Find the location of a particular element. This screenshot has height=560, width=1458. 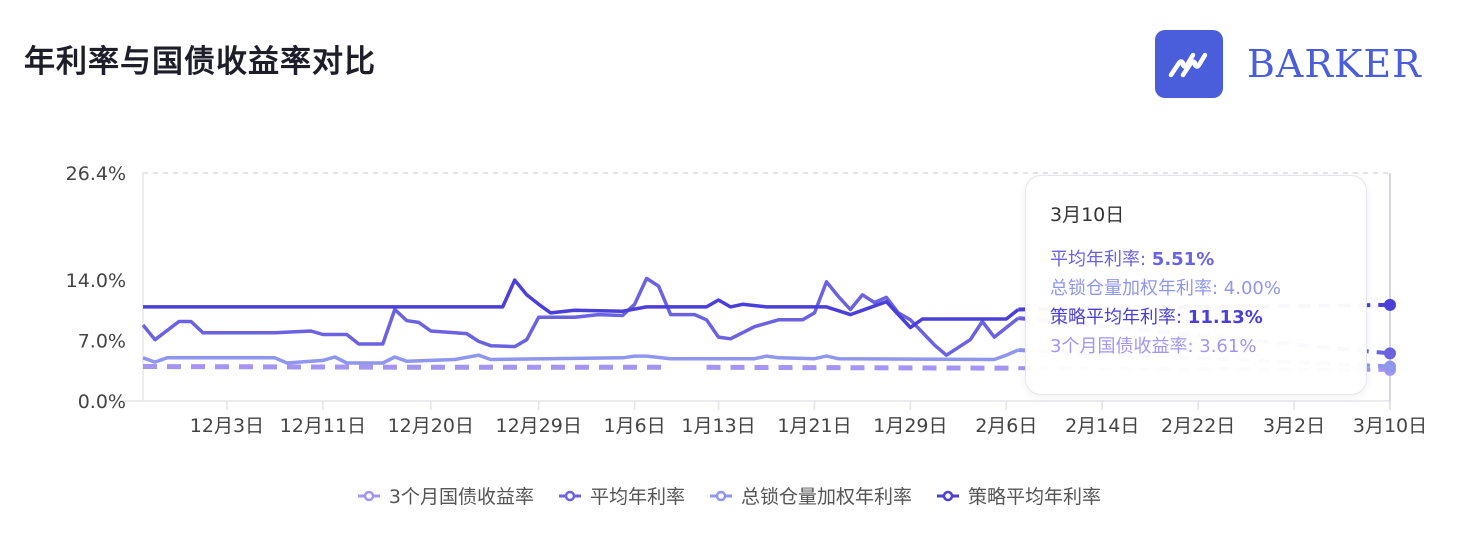

legend-item-avg-rate: 平均年利率 is located at coordinates (621, 495).